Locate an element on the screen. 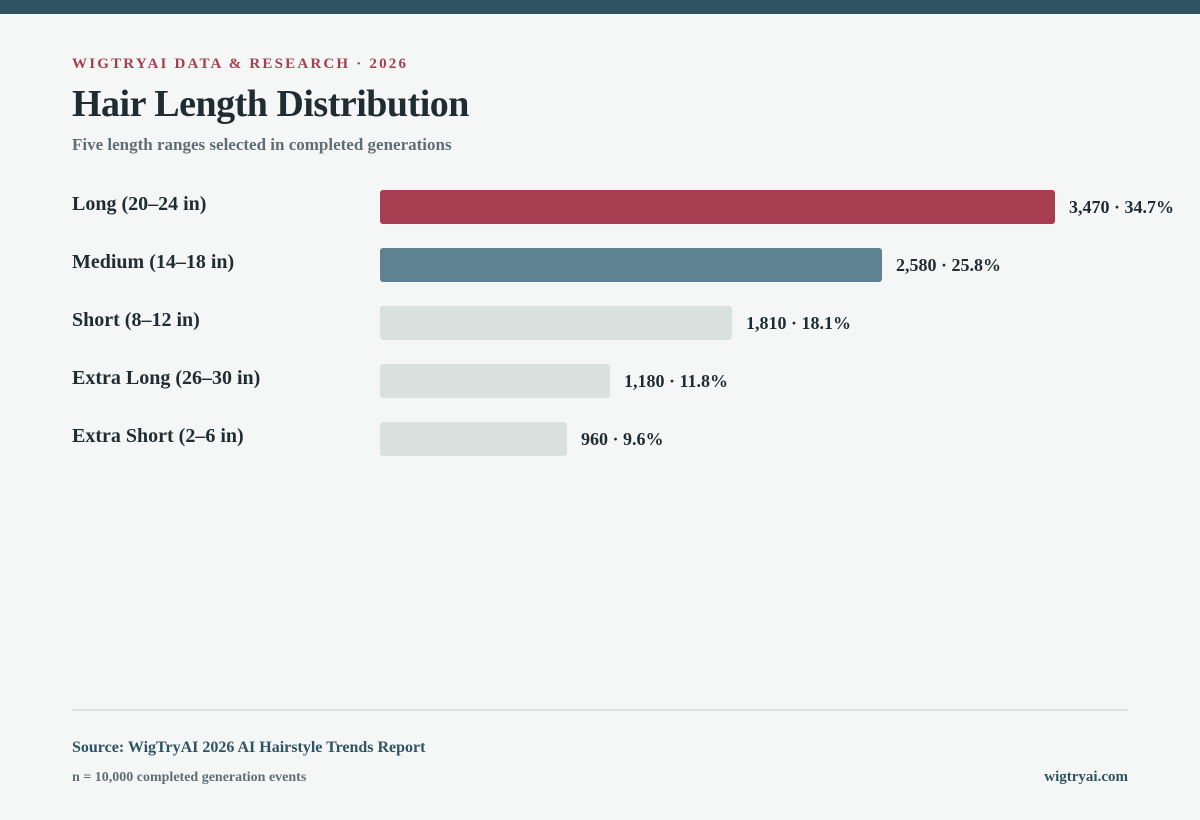 The width and height of the screenshot is (1200, 820). report-eyebrow: WIGTRYAI DATA & RESEARCH · 2026 is located at coordinates (240, 64).